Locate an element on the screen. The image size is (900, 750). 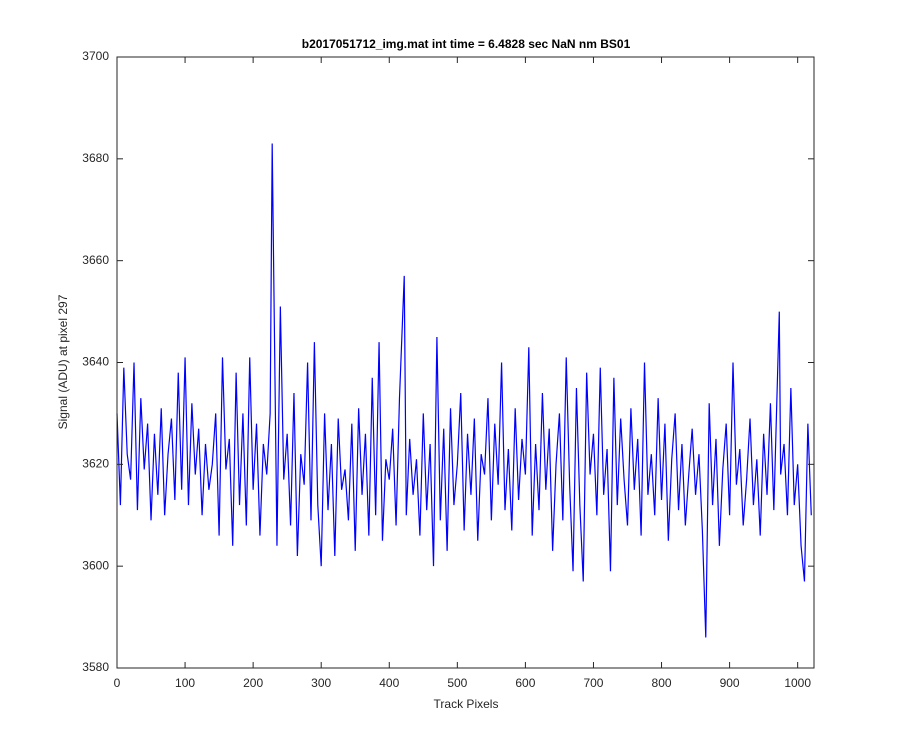
y-tick-label: 3620 is located at coordinates (95, 464).